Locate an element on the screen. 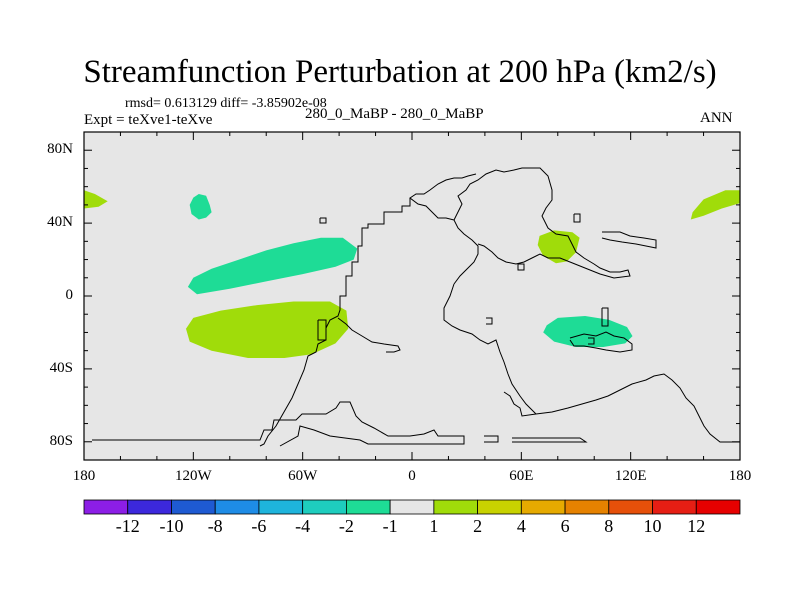  colorbar-label: -6 is located at coordinates (259, 526).